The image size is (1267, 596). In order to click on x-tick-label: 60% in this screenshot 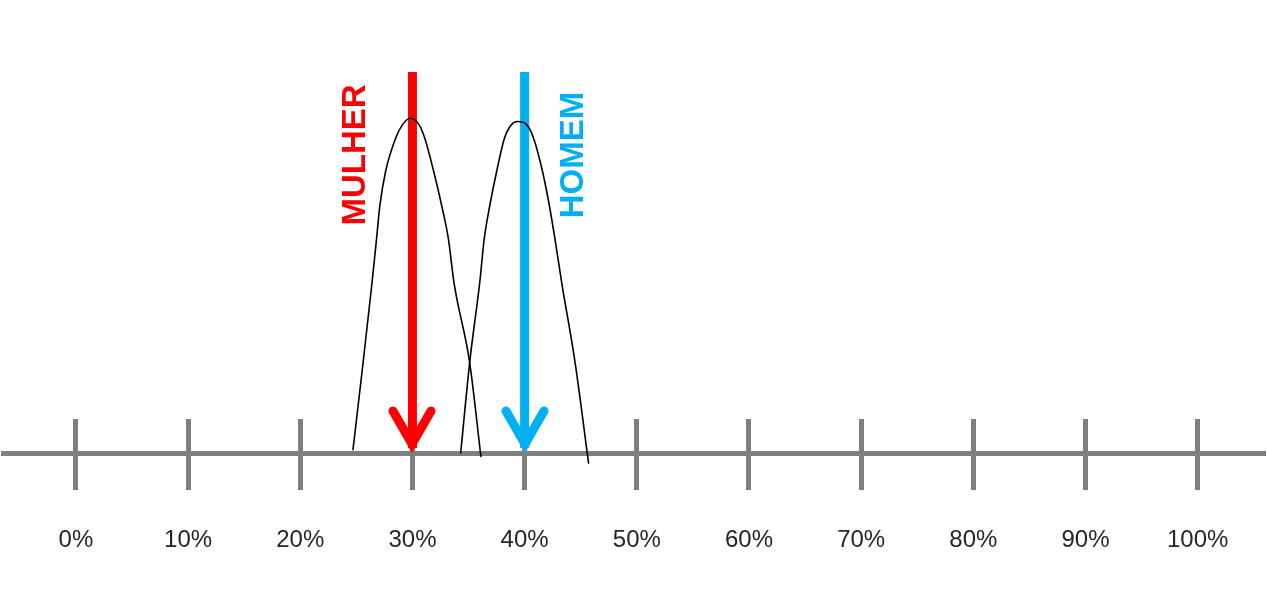, I will do `click(749, 539)`.